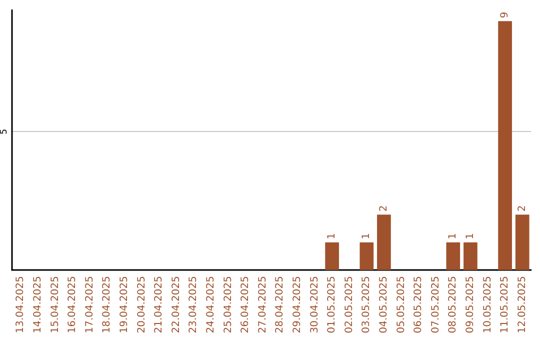 The height and width of the screenshot is (340, 540). What do you see at coordinates (297, 305) in the screenshot?
I see `x-tick-label: 29.04.2025` at bounding box center [297, 305].